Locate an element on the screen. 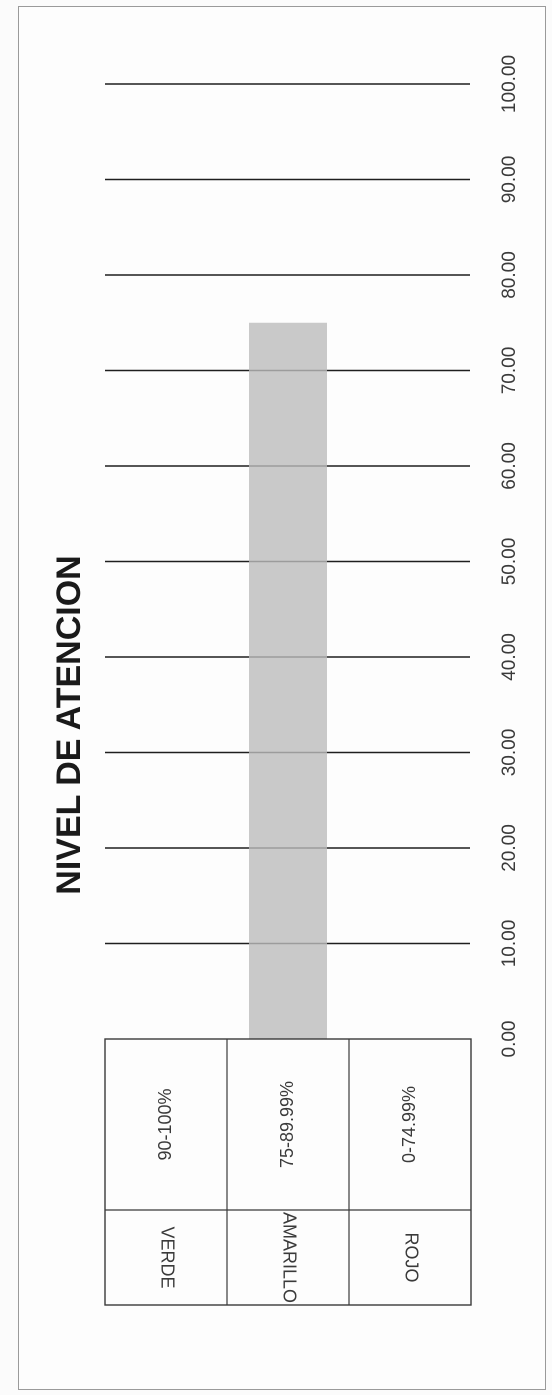 This screenshot has width=552, height=1395. x-tick-label: 70.00 is located at coordinates (509, 371).